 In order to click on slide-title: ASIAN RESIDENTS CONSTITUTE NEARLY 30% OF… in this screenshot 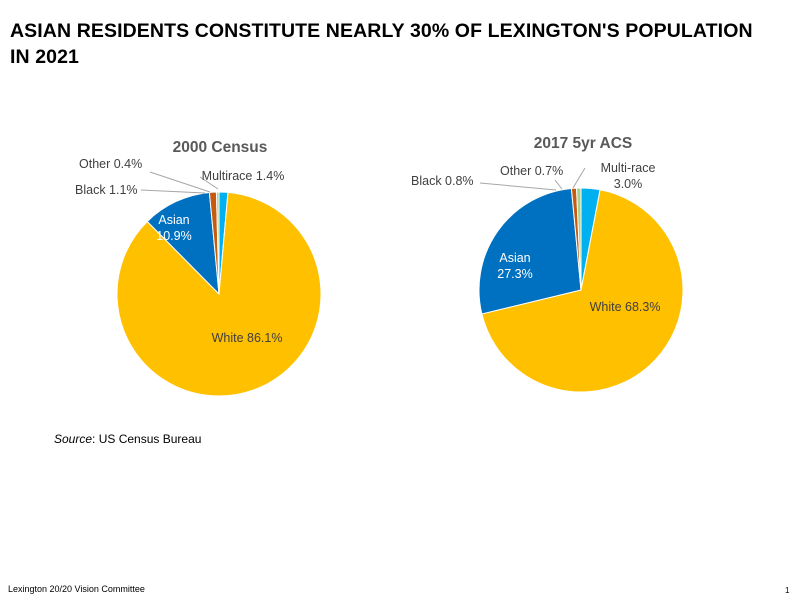, I will do `click(381, 44)`.